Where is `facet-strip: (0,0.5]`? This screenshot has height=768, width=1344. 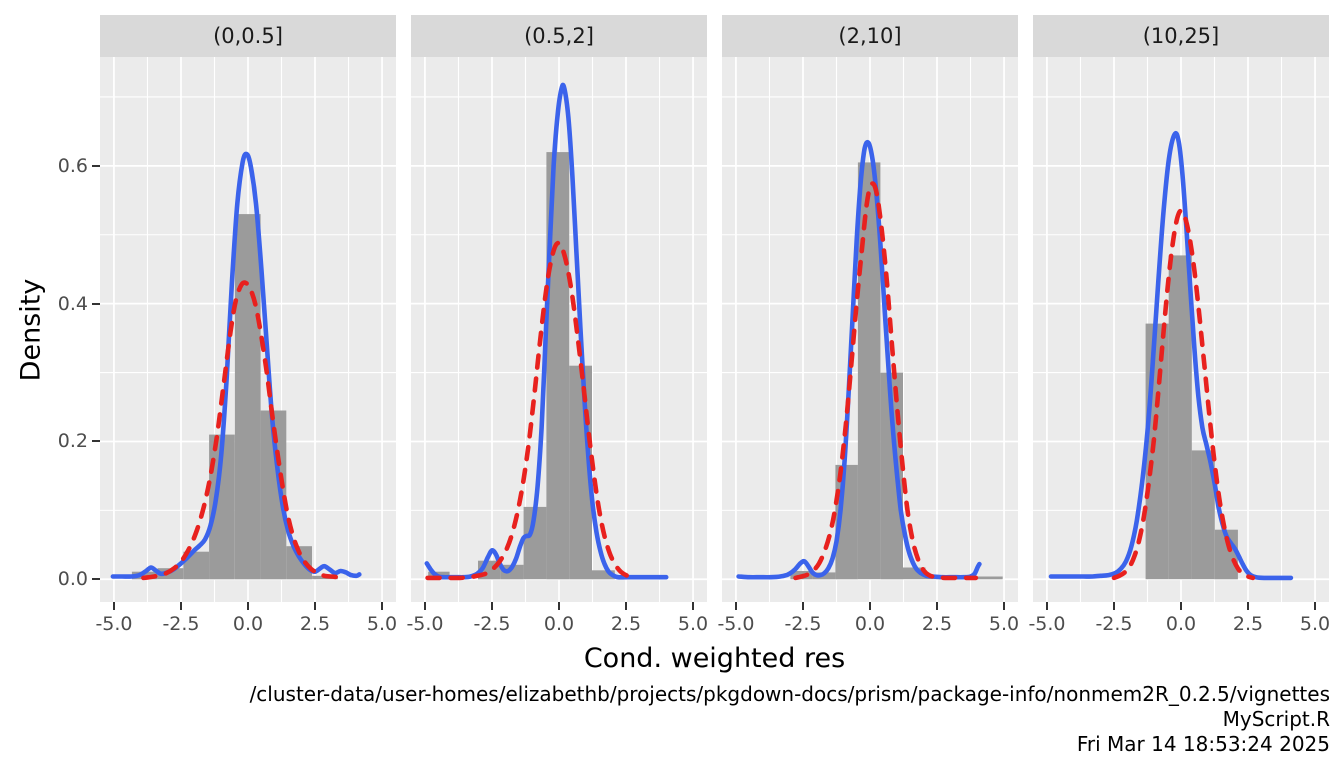
facet-strip: (0,0.5] is located at coordinates (248, 36).